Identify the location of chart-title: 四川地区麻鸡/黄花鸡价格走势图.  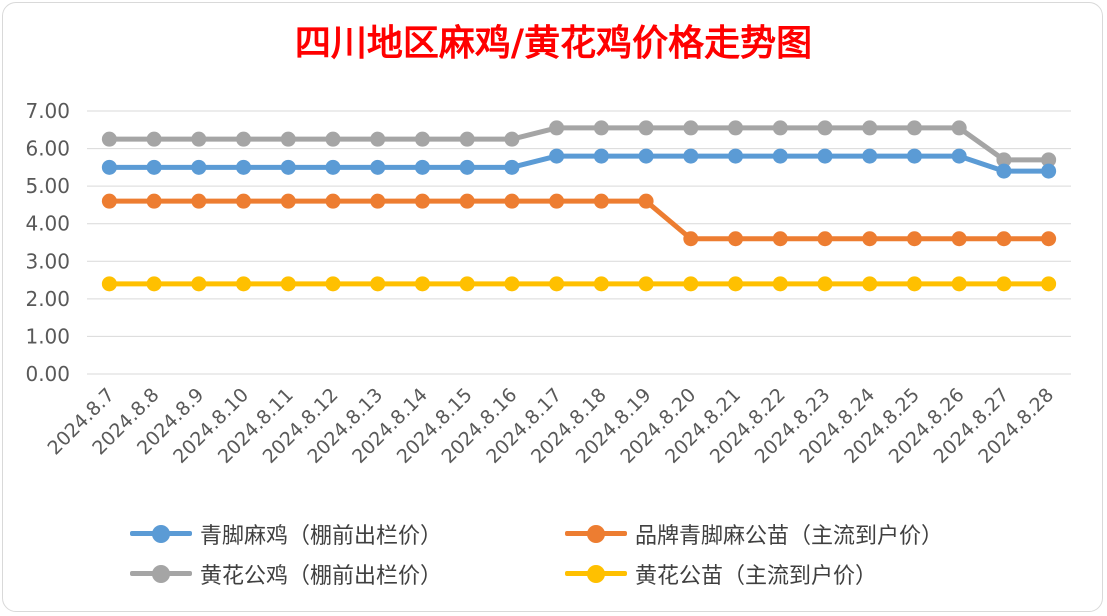
(553, 43).